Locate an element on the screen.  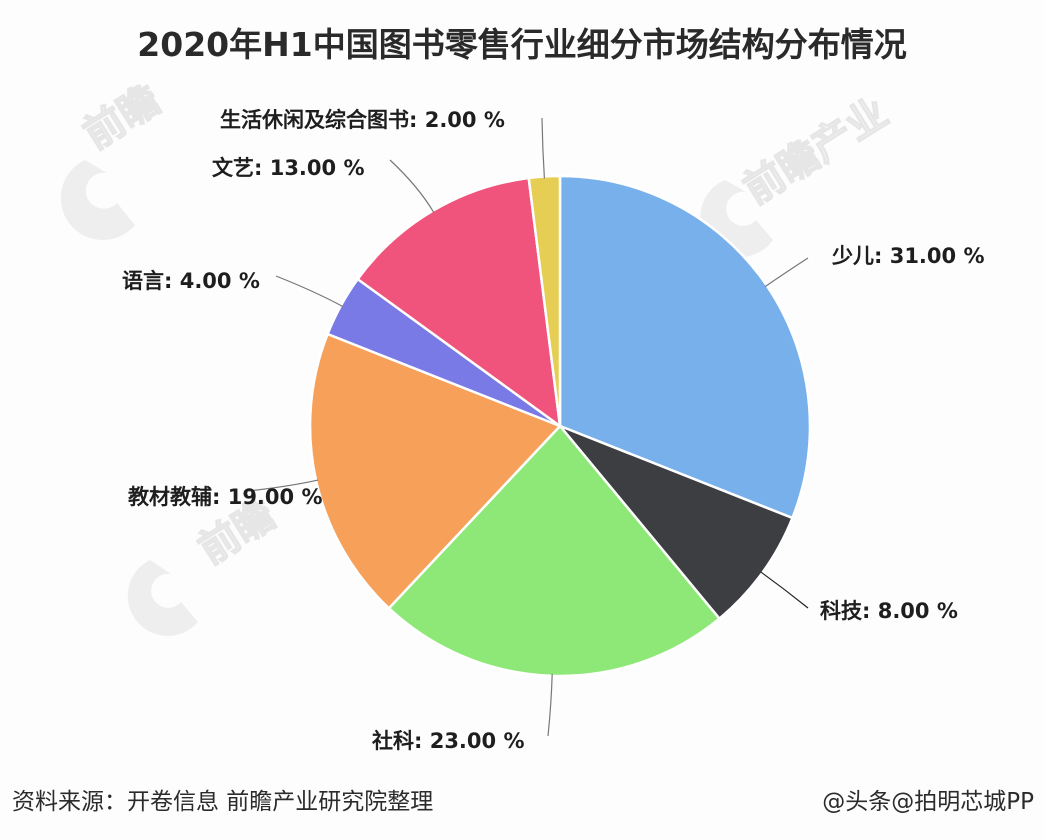
leader-line-sheke is located at coordinates (550, 705).